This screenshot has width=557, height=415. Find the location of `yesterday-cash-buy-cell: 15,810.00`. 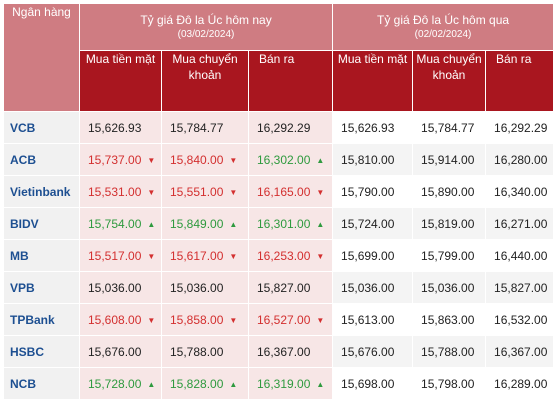

yesterday-cash-buy-cell: 15,810.00 is located at coordinates (373, 159).